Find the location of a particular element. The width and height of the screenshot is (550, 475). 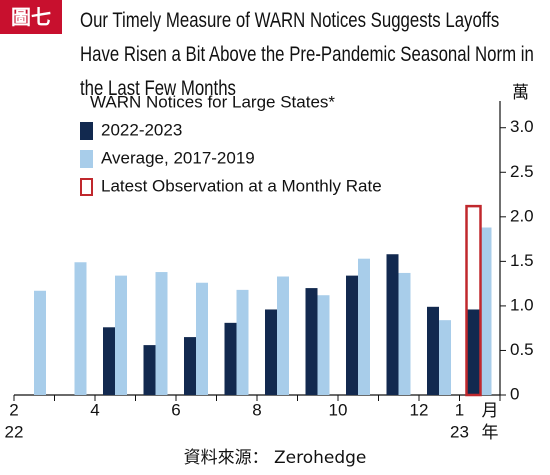

x-tick-label: 6 is located at coordinates (175, 409).